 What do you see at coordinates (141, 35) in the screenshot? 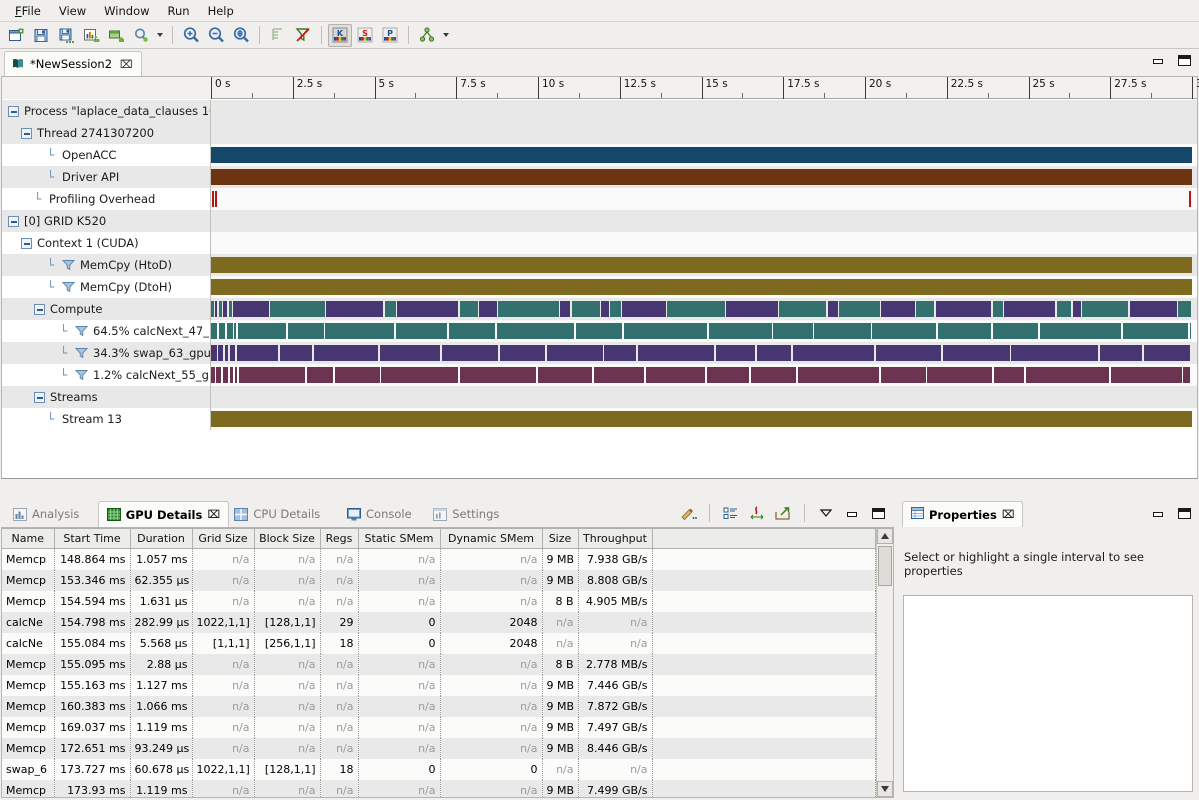
I see `find-icon` at bounding box center [141, 35].